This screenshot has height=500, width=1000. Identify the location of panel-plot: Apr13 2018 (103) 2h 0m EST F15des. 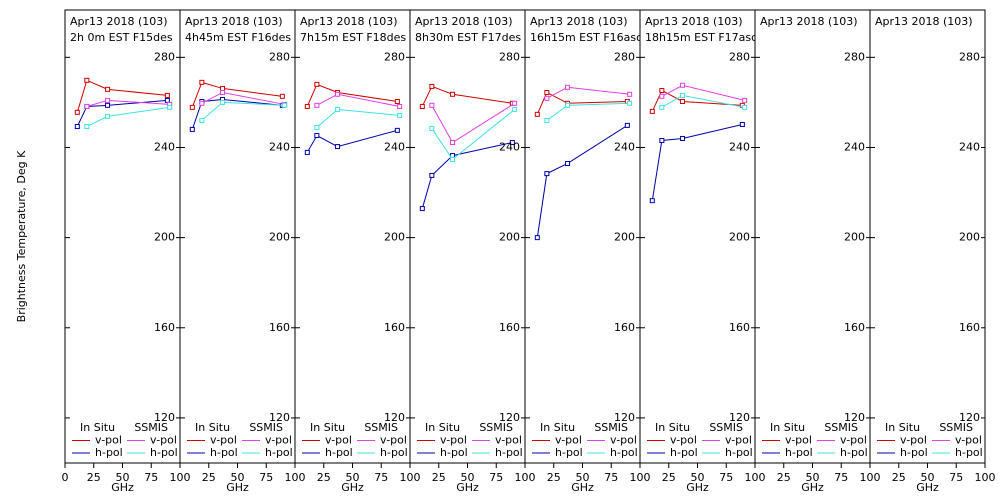
(121, 72).